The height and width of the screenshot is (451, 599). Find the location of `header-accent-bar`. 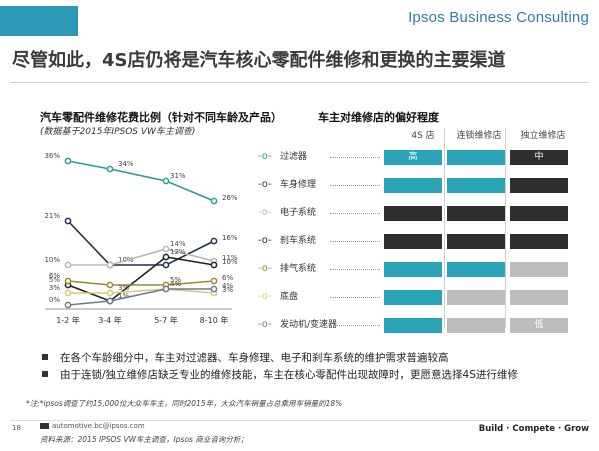

header-accent-bar is located at coordinates (39, 21).